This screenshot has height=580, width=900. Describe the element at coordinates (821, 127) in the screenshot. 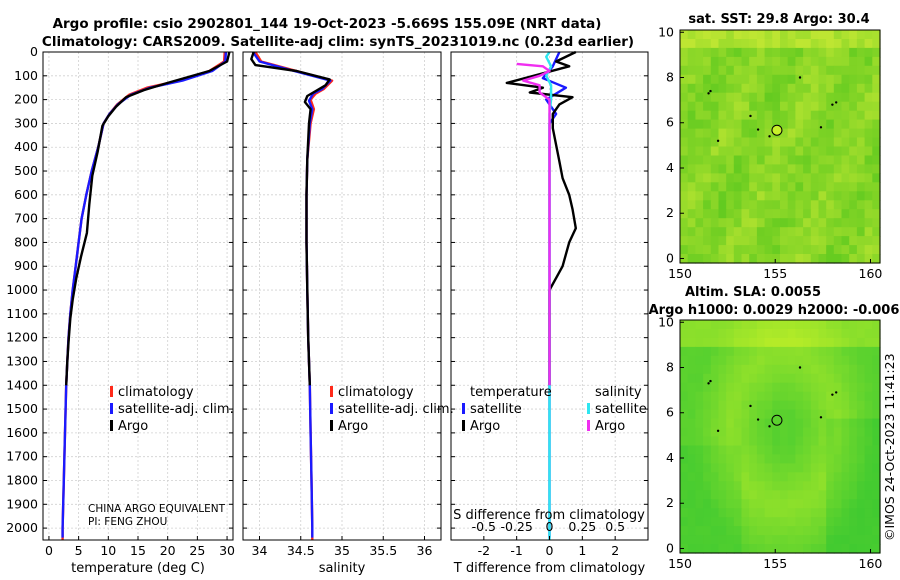

I see `island-speck` at that location.